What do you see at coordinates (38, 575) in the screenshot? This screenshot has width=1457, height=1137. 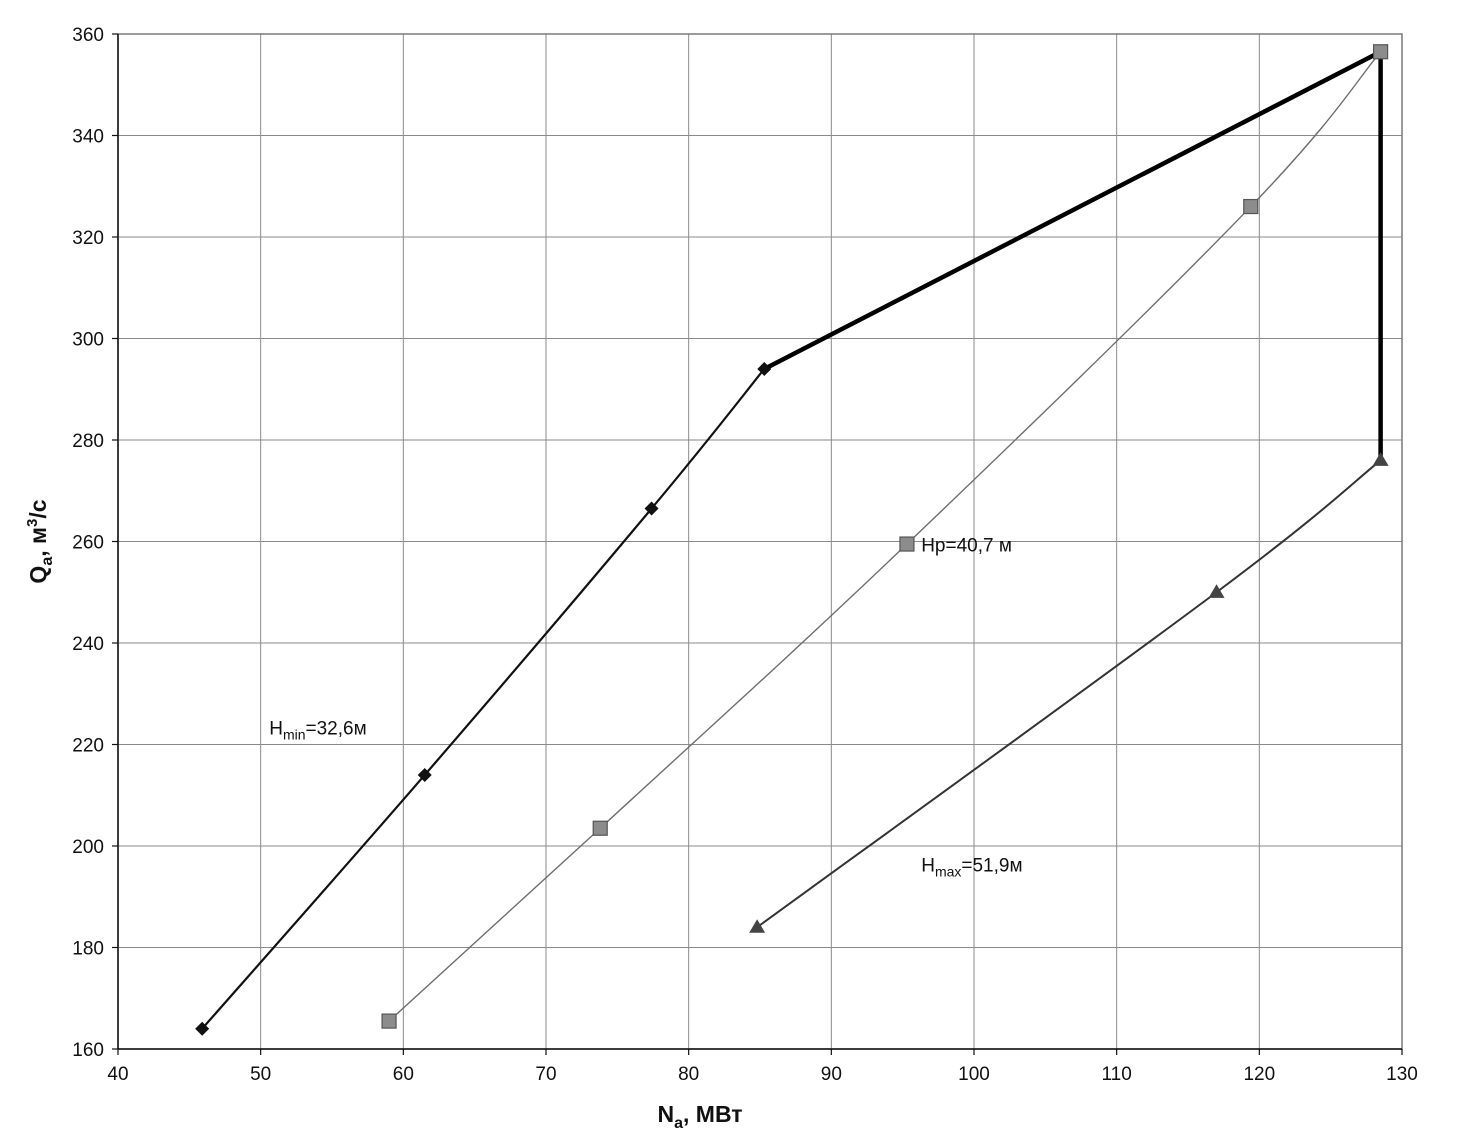 I see `y-axis-title-main: Q` at bounding box center [38, 575].